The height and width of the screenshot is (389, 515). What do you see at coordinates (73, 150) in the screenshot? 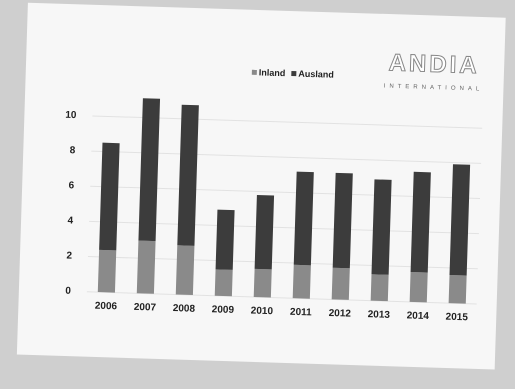
I see `y-tick-label: 8` at bounding box center [73, 150].